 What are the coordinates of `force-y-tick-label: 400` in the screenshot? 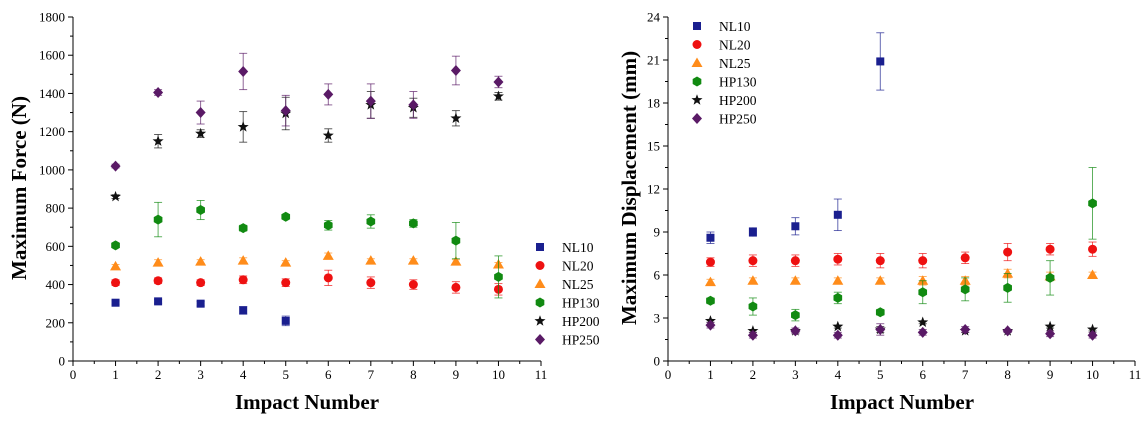 It's located at (56, 284).